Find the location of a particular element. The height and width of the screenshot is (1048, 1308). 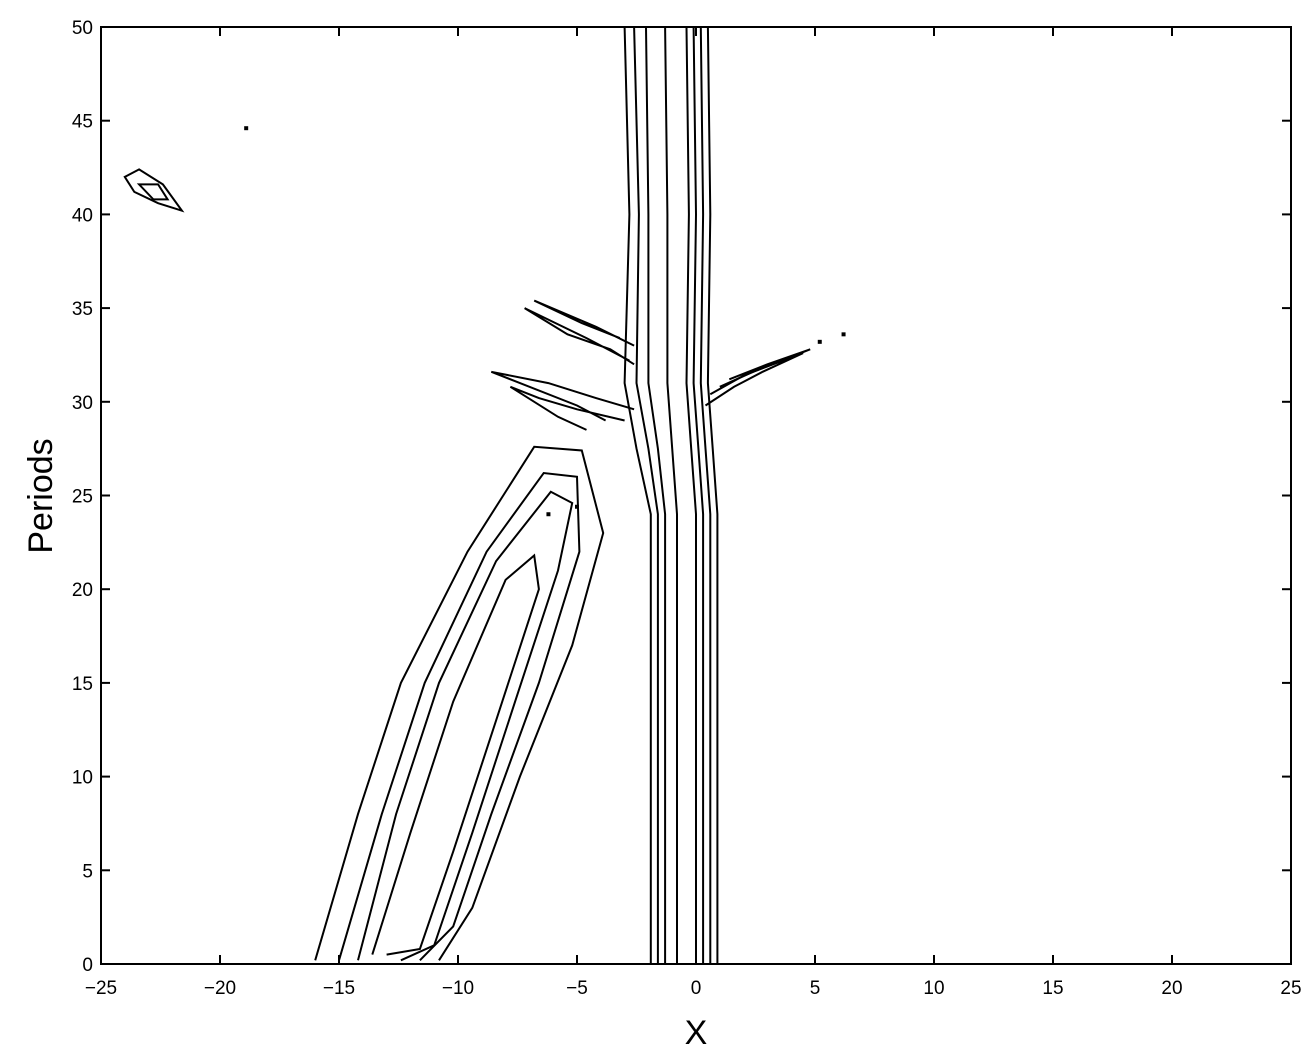

x-tick-label: 15 is located at coordinates (1052, 988).